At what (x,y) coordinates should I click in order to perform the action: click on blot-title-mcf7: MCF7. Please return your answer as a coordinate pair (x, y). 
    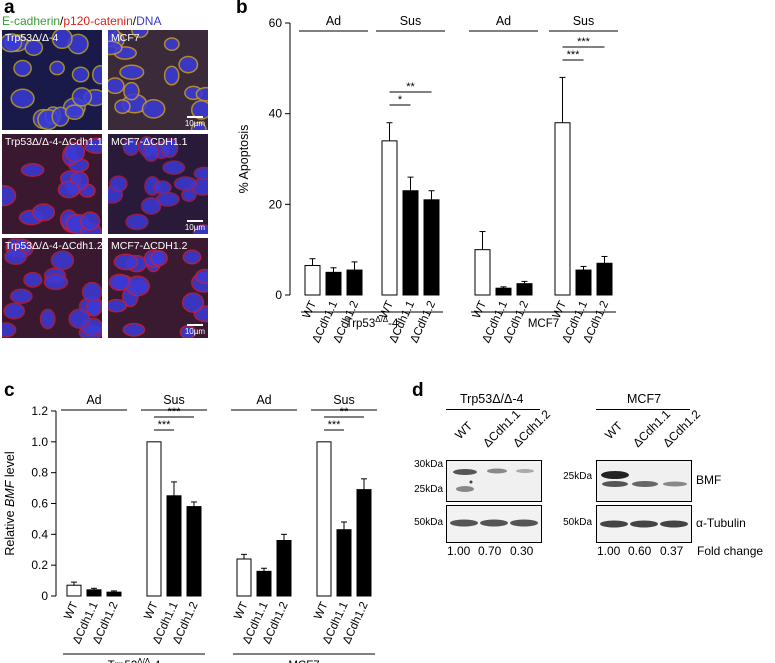
    Looking at the image, I should click on (644, 399).